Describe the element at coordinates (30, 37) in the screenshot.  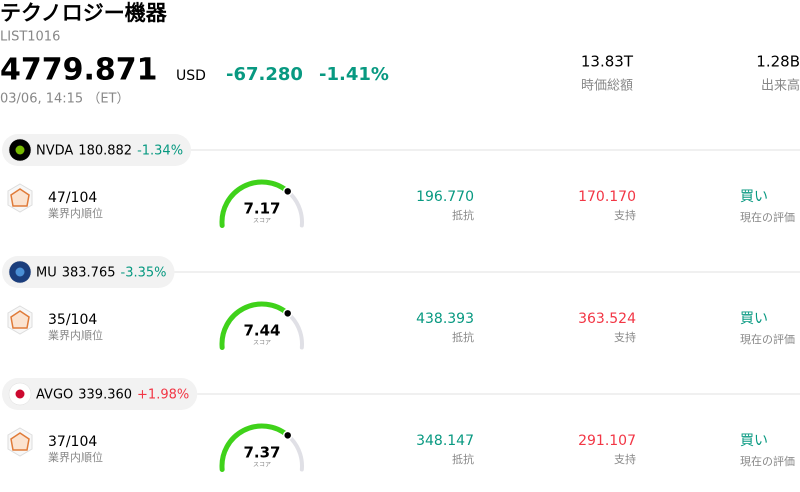
I see `list-code: LIST1016` at that location.